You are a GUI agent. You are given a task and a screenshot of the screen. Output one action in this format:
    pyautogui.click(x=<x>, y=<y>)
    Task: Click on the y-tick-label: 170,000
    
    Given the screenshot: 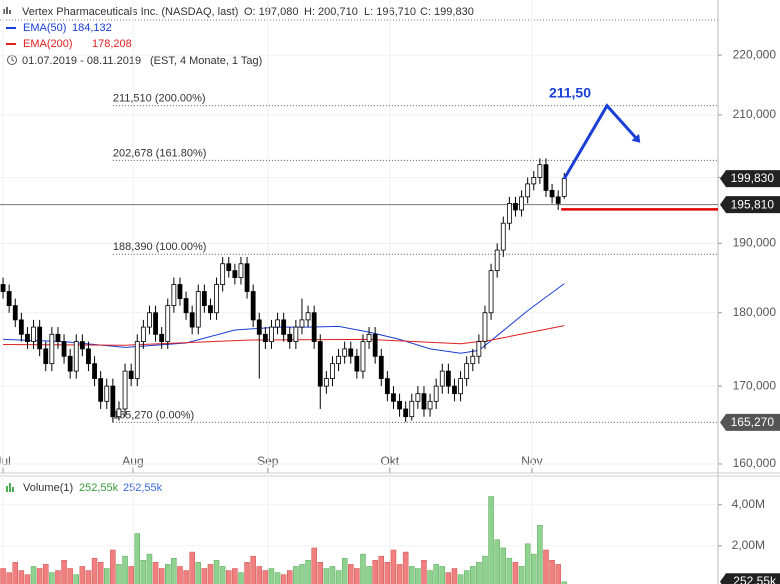 What is the action you would take?
    pyautogui.click(x=755, y=385)
    